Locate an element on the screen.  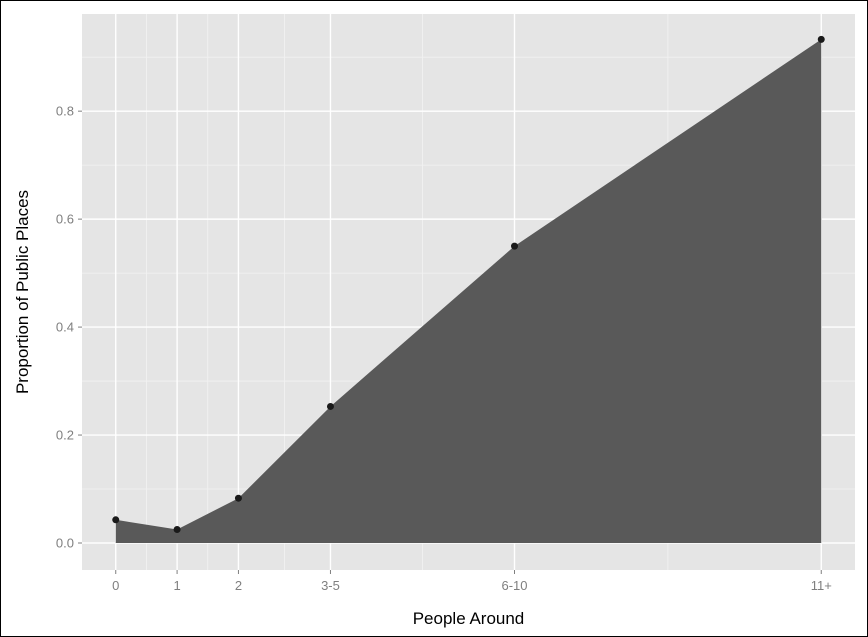
y-tick-label: 0.4 is located at coordinates (65, 327).